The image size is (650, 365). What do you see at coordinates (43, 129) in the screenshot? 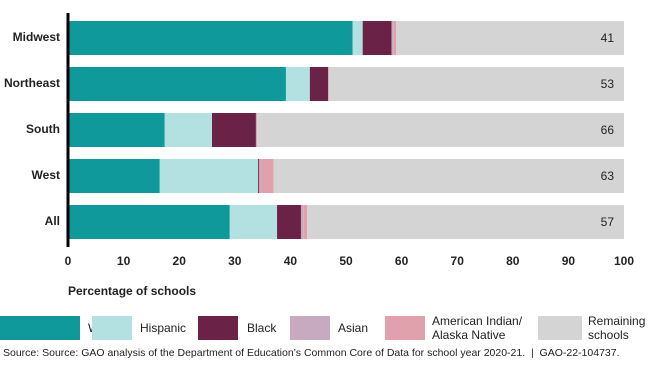
I see `y-tick-label: South` at bounding box center [43, 129].